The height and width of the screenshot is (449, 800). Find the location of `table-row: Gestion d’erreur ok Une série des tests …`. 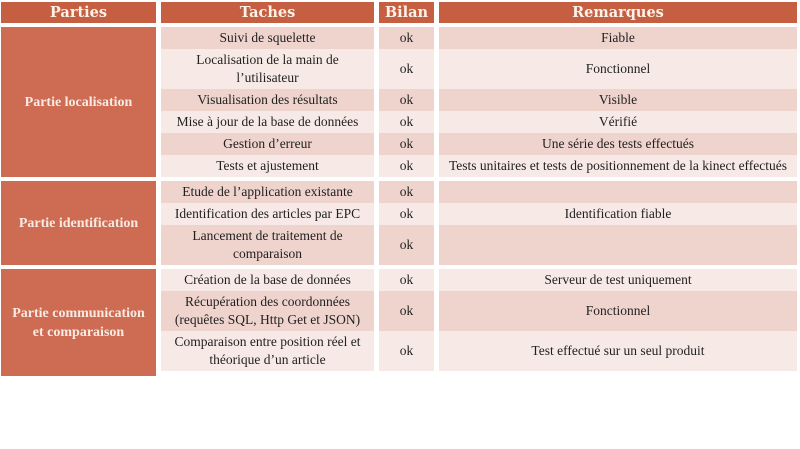

table-row: Gestion d’erreur ok Une série des tests … is located at coordinates (399, 144).